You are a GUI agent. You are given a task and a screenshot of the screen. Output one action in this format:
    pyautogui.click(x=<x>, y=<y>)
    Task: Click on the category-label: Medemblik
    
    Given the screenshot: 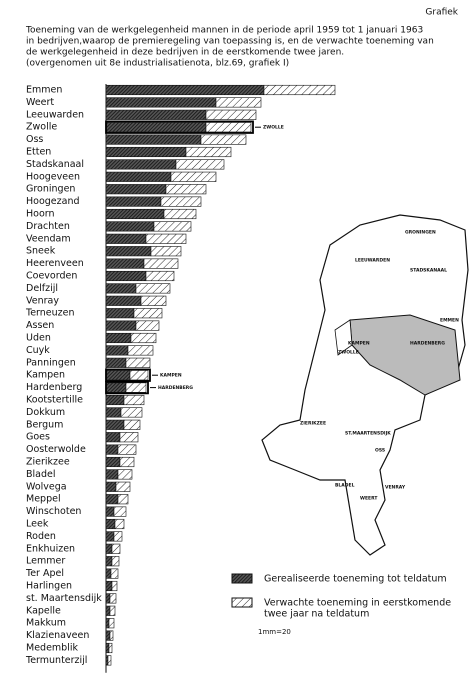 What is the action you would take?
    pyautogui.click(x=52, y=648)
    